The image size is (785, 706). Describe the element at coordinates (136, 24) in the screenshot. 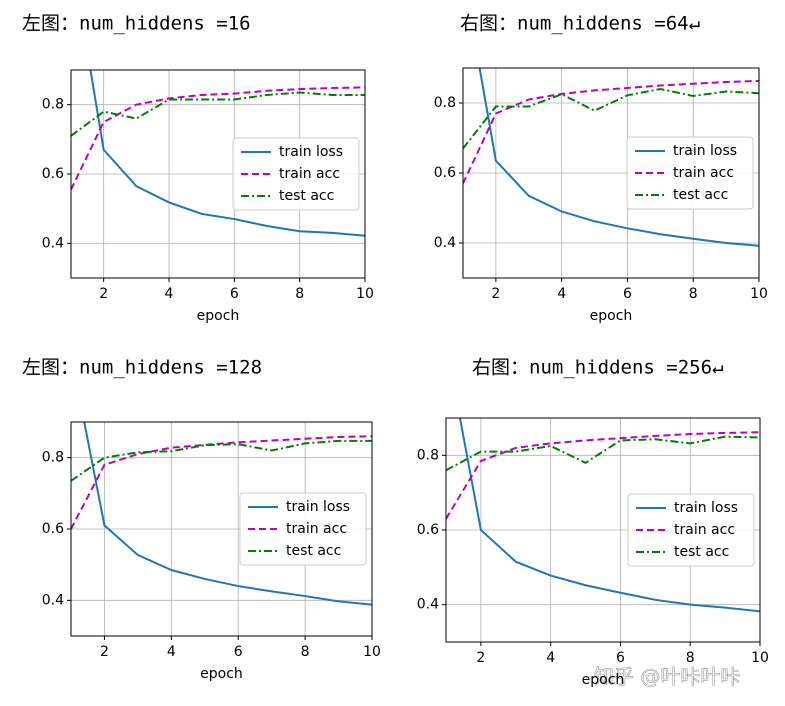

I see `chart-title: 左图：num_hiddens =16` at that location.